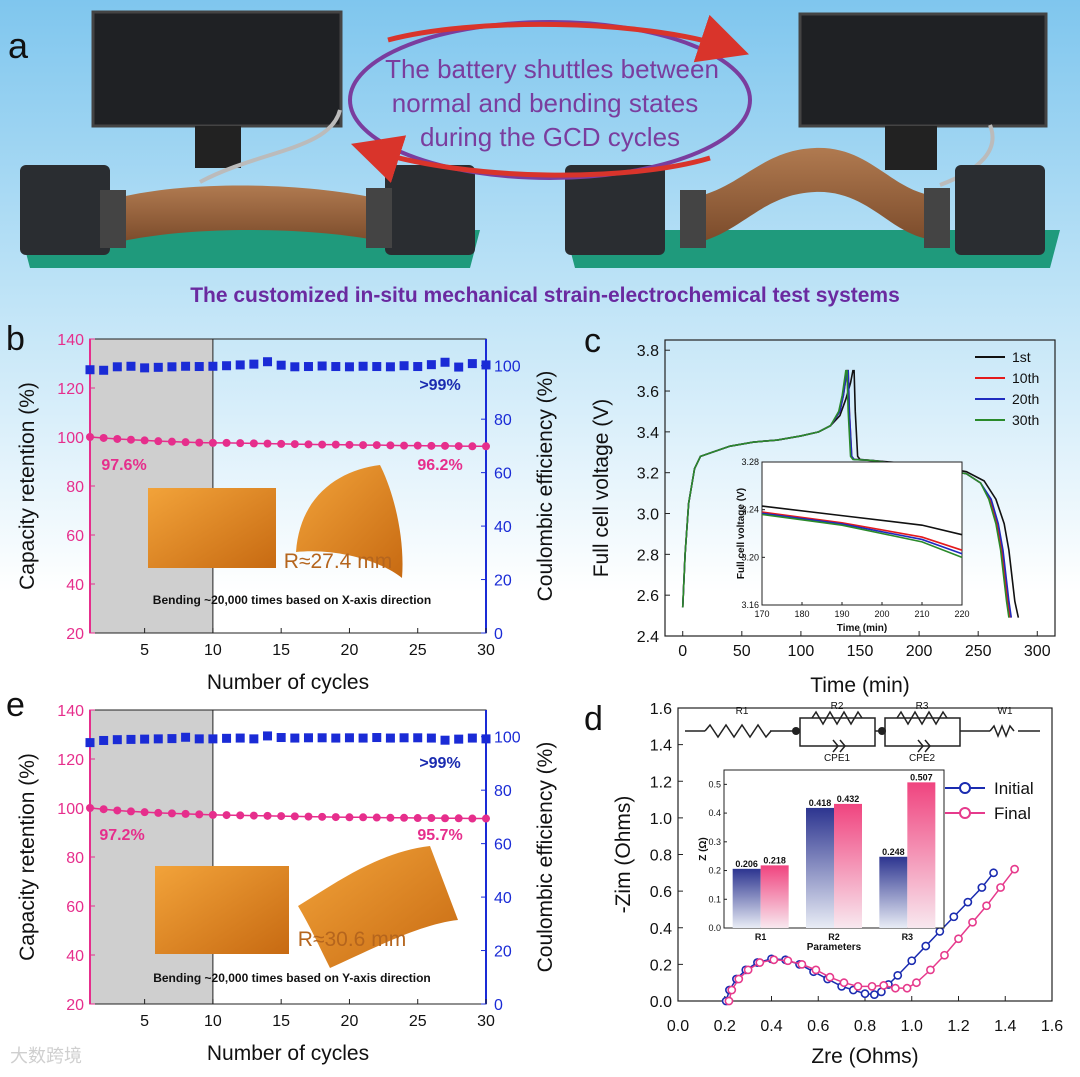  Describe the element at coordinates (352, 939) in the screenshot. I see `radius-label-e: R≈30.6 mm` at that location.